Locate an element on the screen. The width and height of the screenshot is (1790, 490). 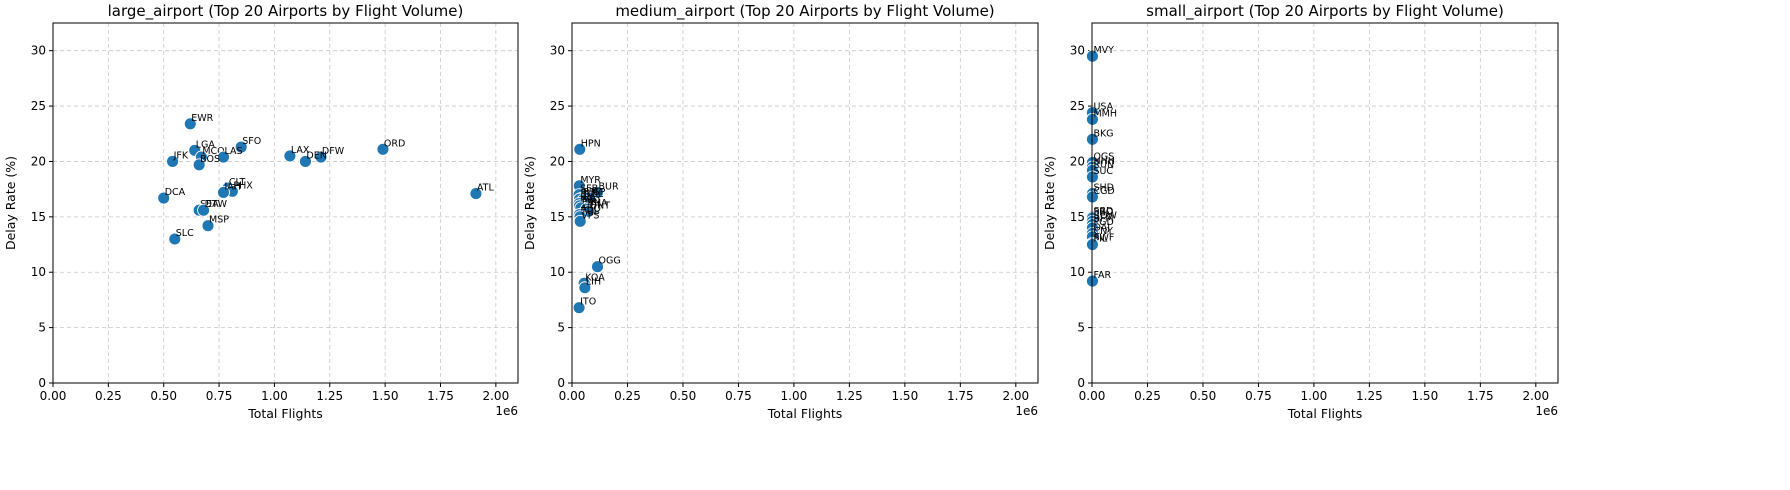
point-label: LIH is located at coordinates (593, 282).